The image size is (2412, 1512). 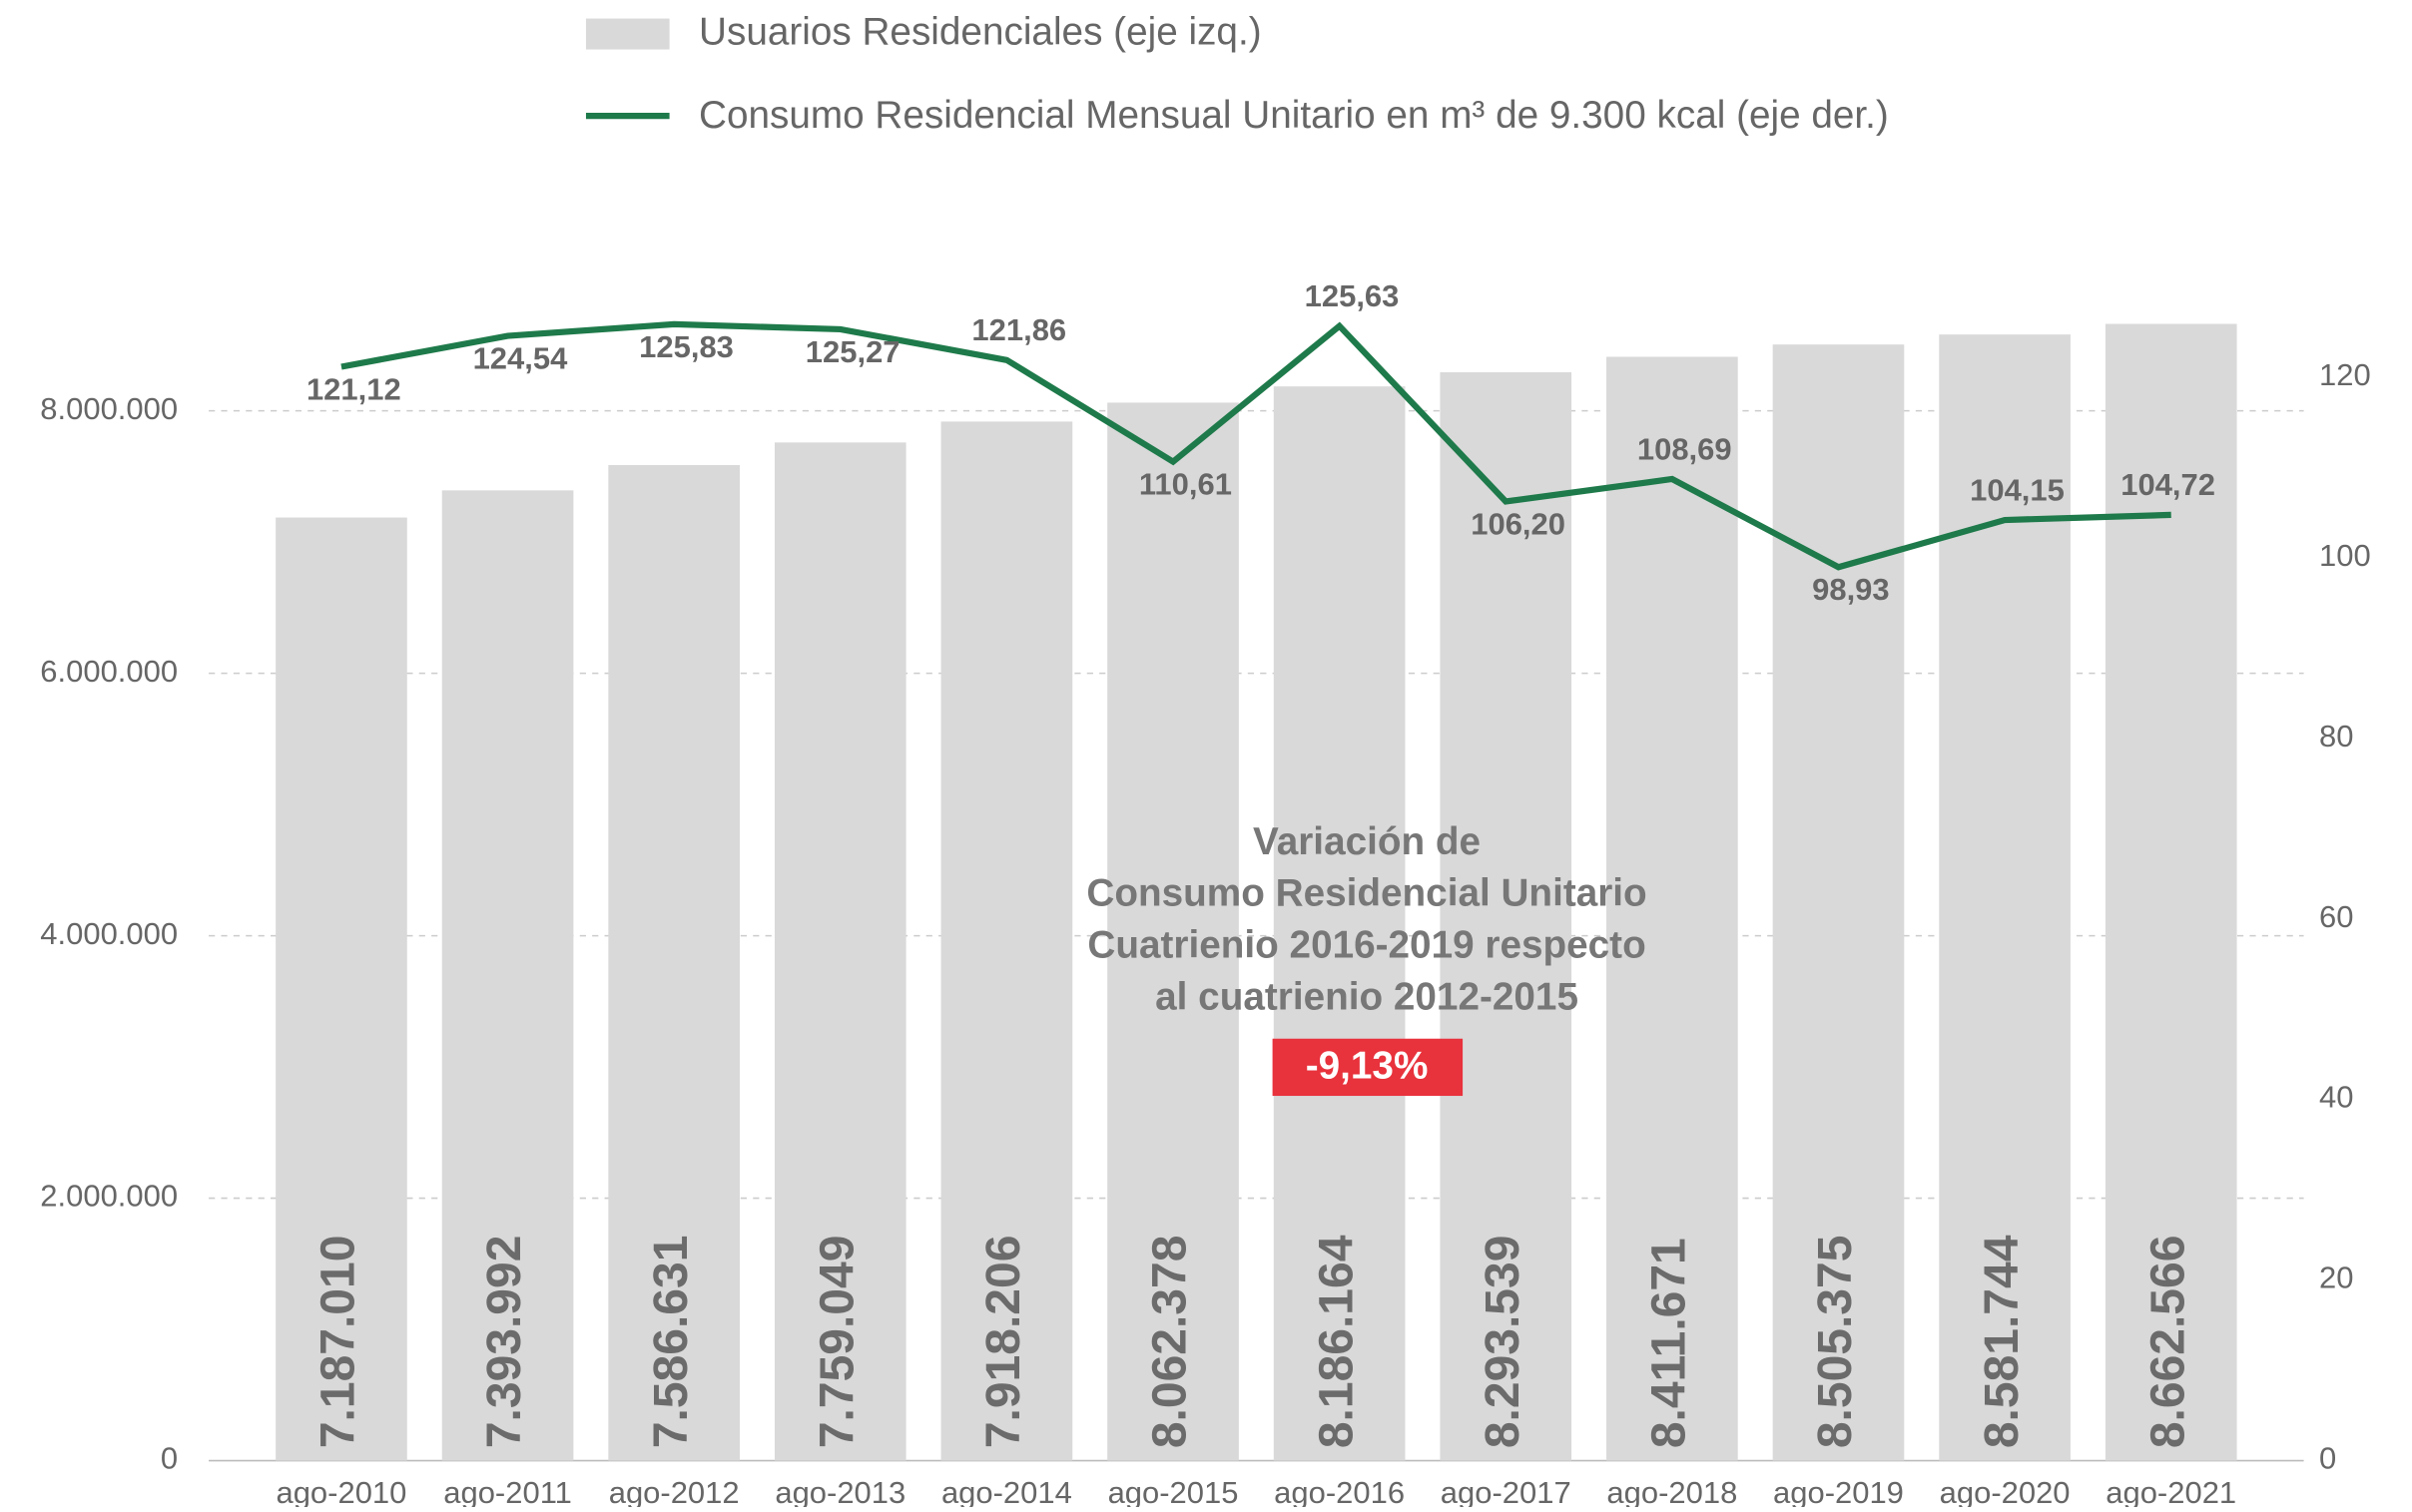 What do you see at coordinates (354, 388) in the screenshot?
I see `line-value-label: 121,12` at bounding box center [354, 388].